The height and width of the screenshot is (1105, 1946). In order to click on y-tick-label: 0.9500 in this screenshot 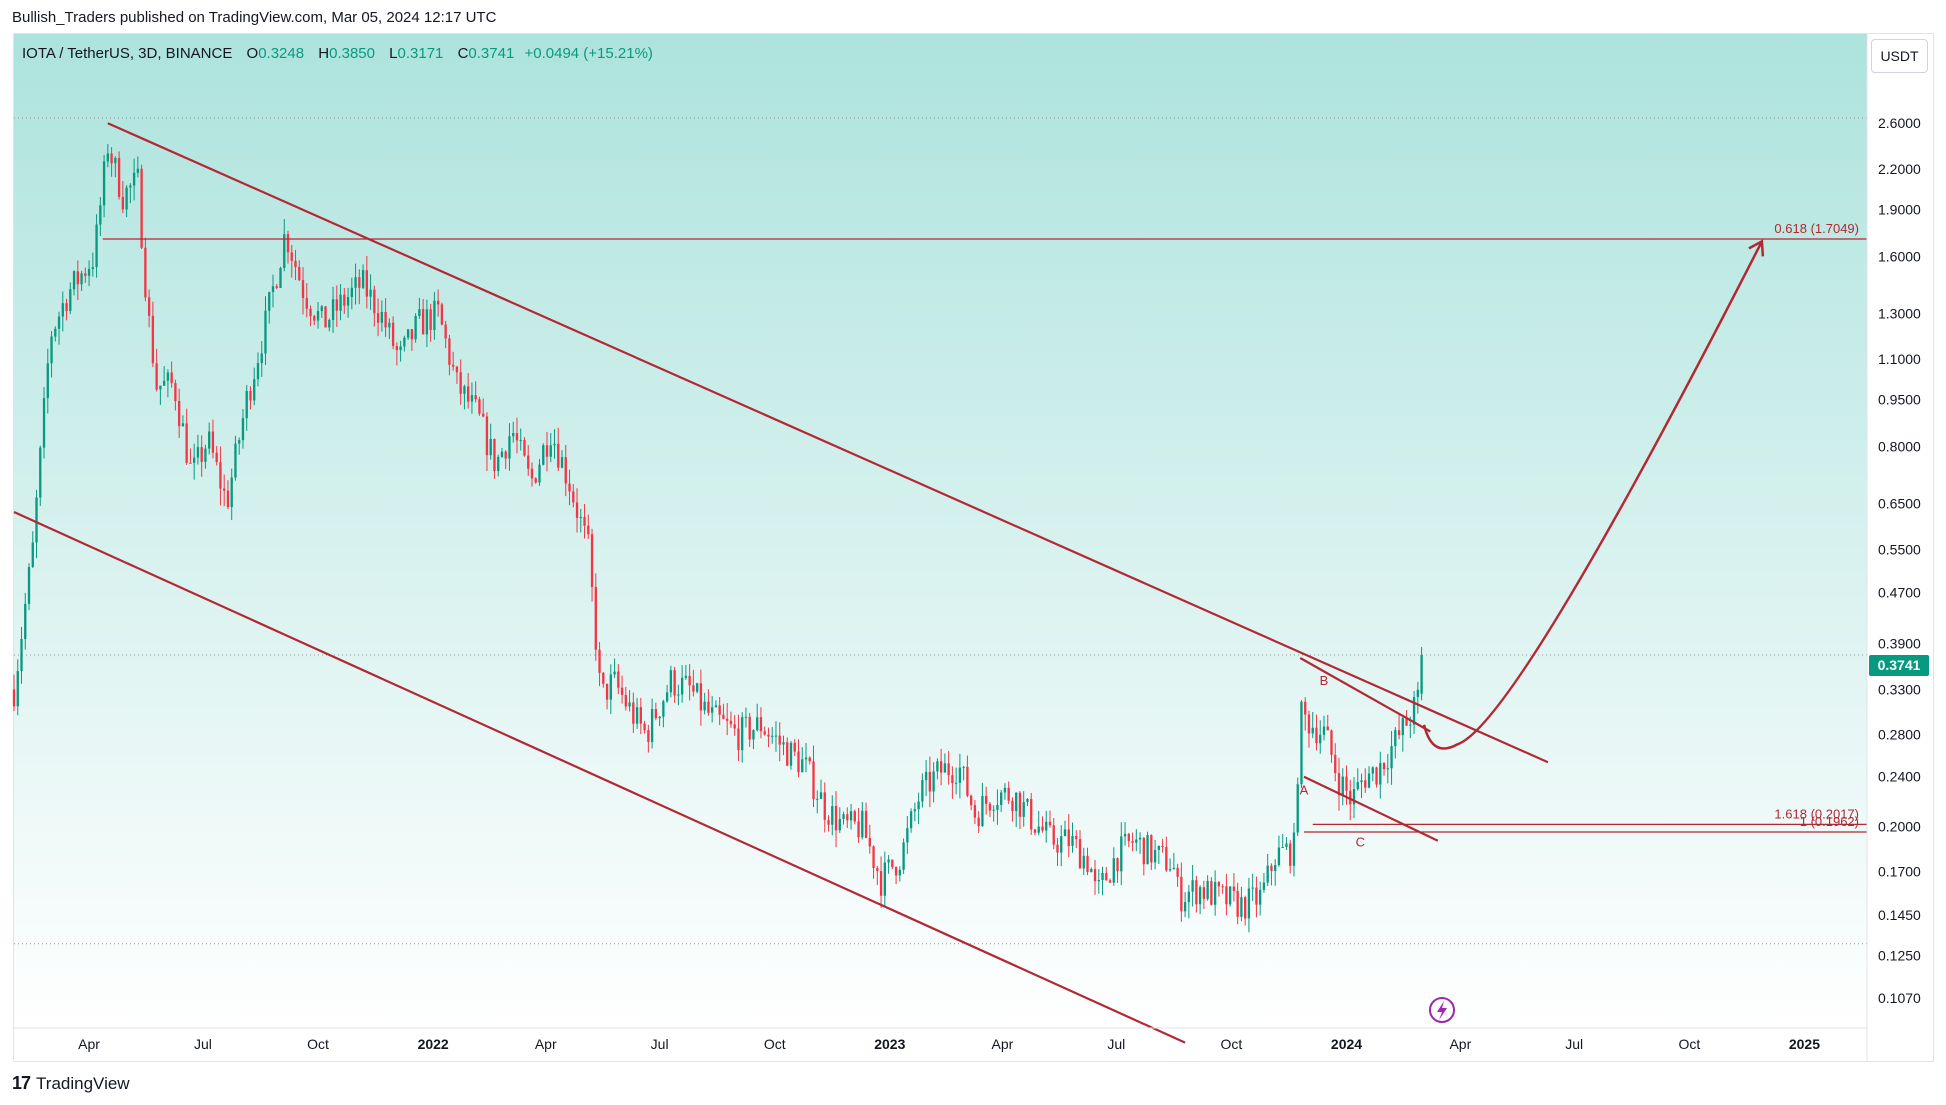, I will do `click(1899, 399)`.